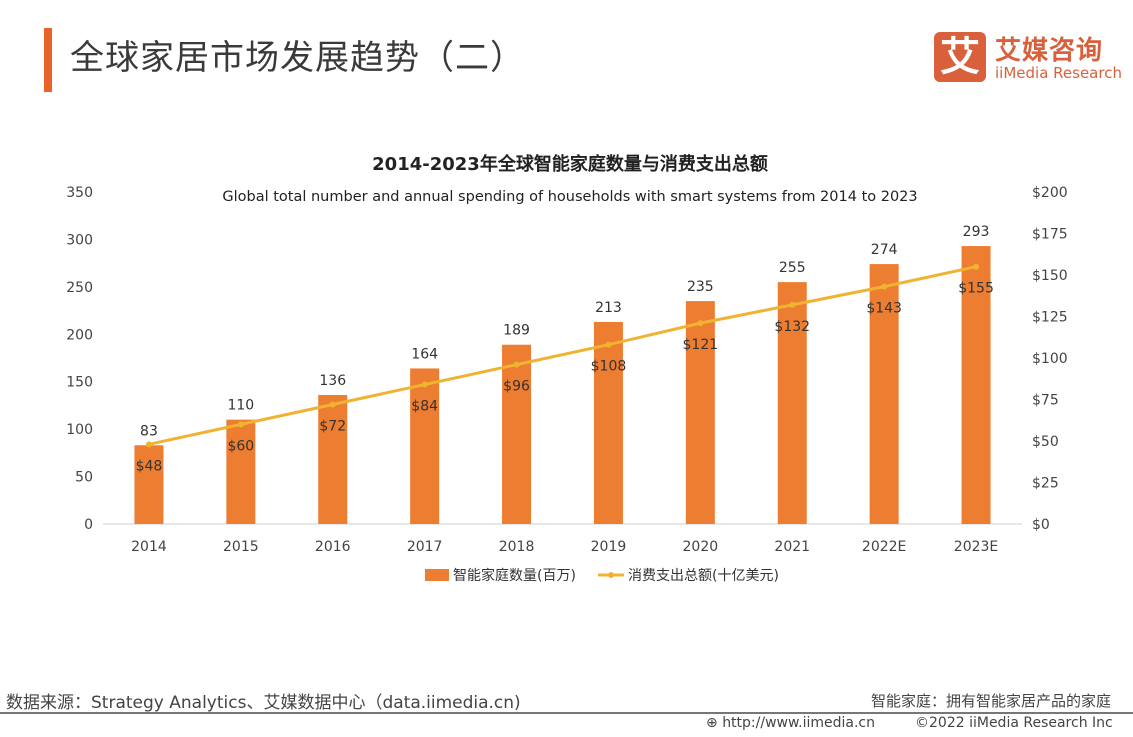 The height and width of the screenshot is (737, 1133). What do you see at coordinates (792, 268) in the screenshot?
I see `bar-data-label: 255` at bounding box center [792, 268].